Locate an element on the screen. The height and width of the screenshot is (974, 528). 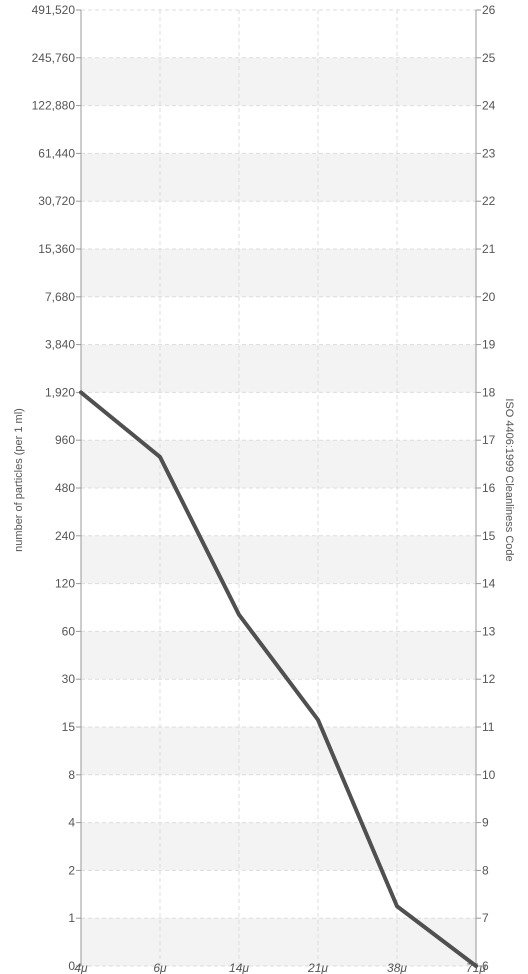
right-y-ticks: 6 7 8 9 10 11 12 13 14 15 16 17 18 19 20 21 22 23 24 25 26 is located at coordinates (486, 488).